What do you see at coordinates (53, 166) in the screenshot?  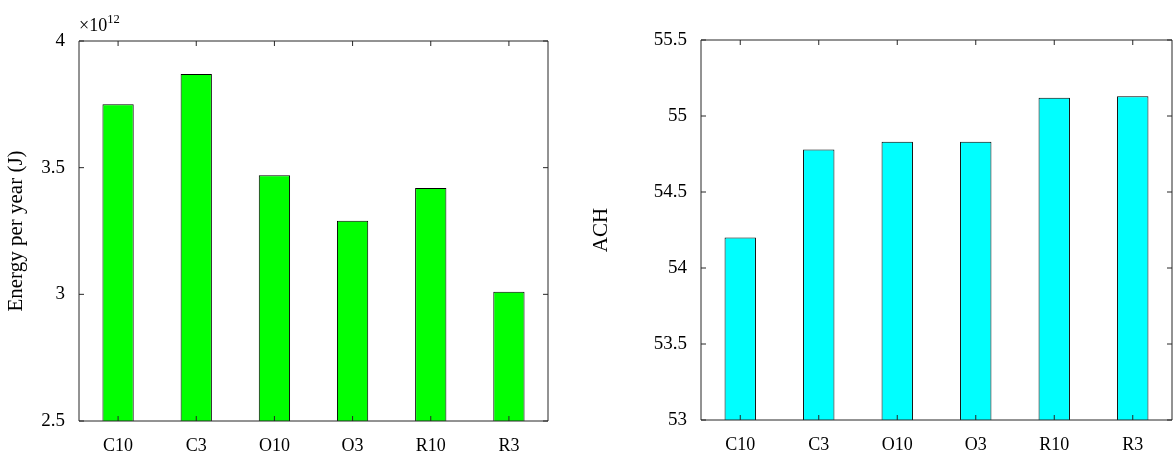 I see `y-tick-label: 3.5` at bounding box center [53, 166].